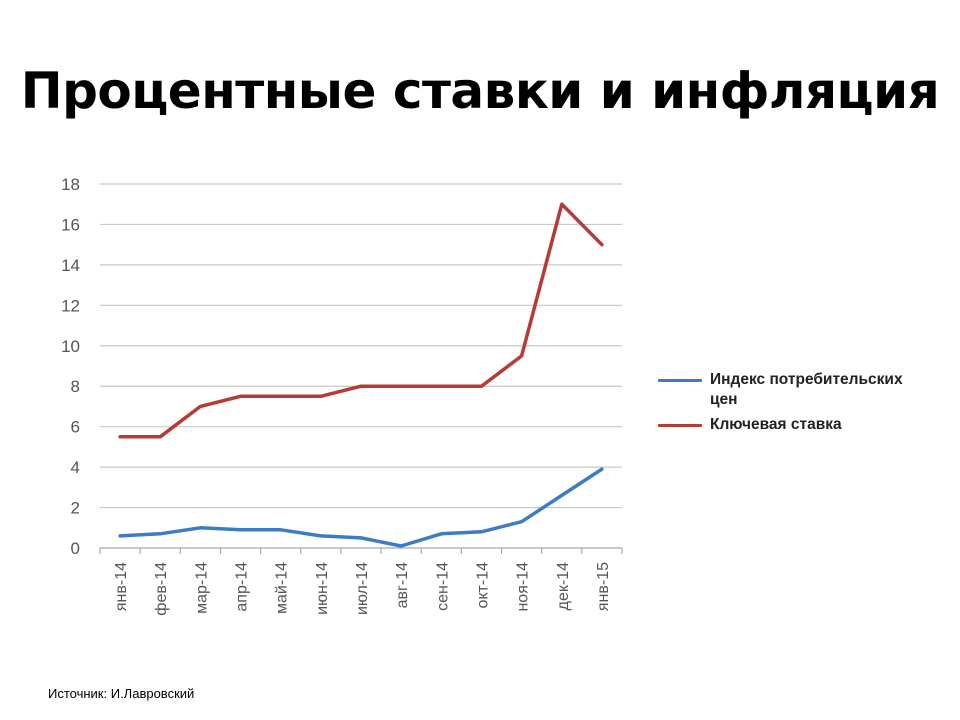  I want to click on y-tick-label: 10, so click(70, 346).